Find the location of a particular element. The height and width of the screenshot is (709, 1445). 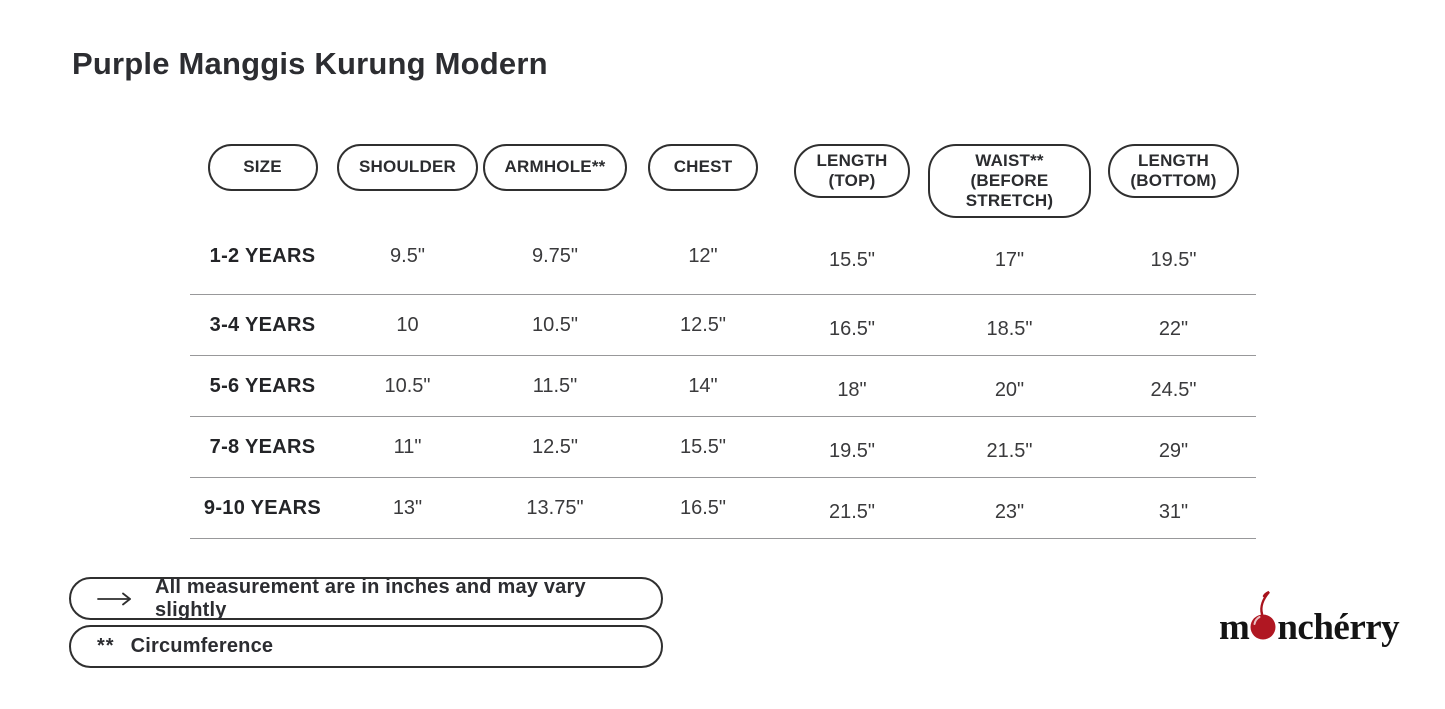

logo-text-suffix: nchérry is located at coordinates (1338, 627).